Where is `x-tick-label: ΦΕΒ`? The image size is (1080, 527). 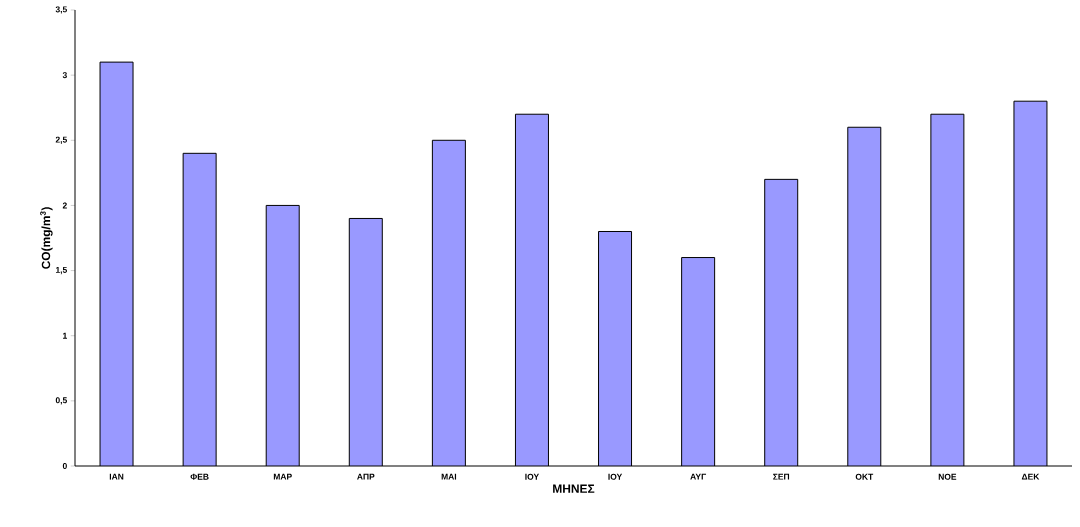
x-tick-label: ΦΕΒ is located at coordinates (199, 476).